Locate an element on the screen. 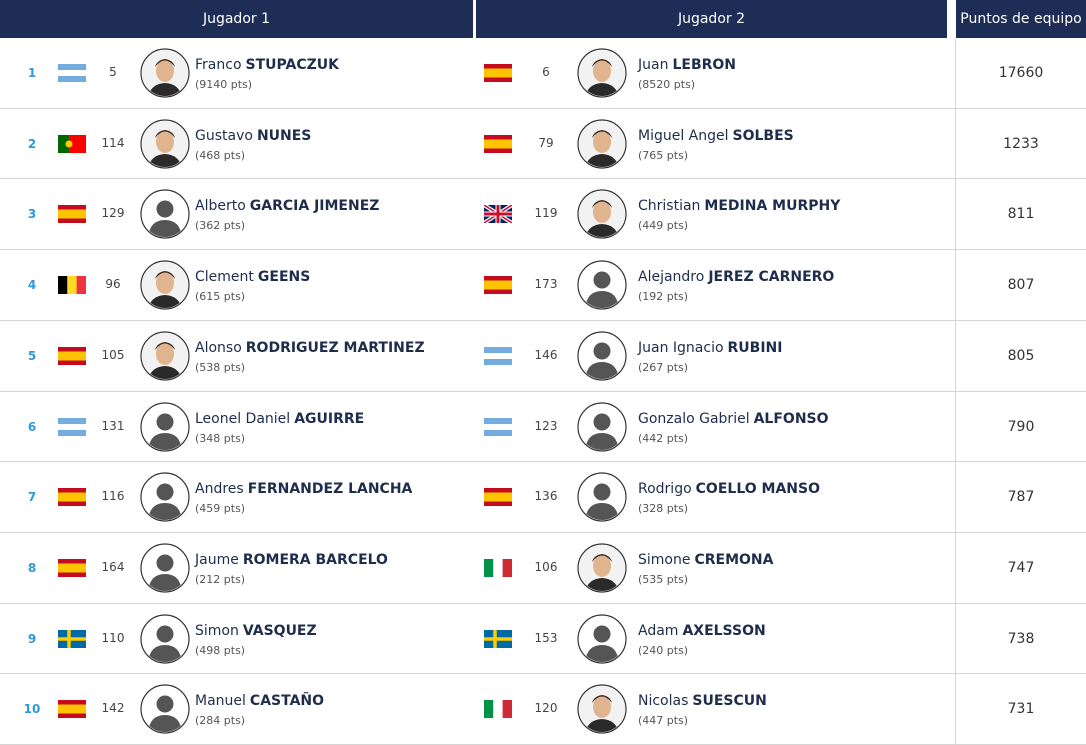 The width and height of the screenshot is (1086, 745). team-points: 807 is located at coordinates (1021, 285).